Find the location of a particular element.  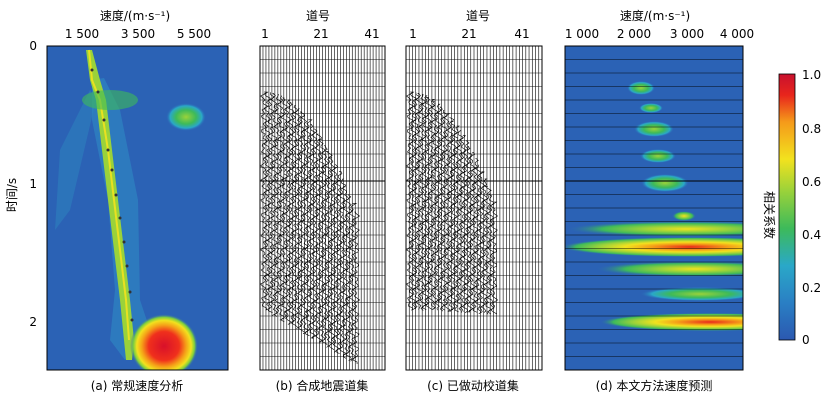

colorbar: 1.0 0.8 0.6 0.4 0.2 0 相关系数 is located at coordinates (791, 207).